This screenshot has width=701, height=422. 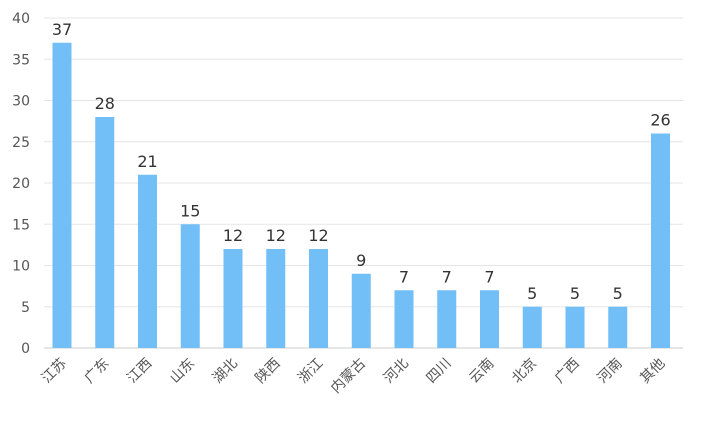 I want to click on y-axis-ticks: 0 5 10 15 20 25 30 35 40, so click(x=21, y=184).